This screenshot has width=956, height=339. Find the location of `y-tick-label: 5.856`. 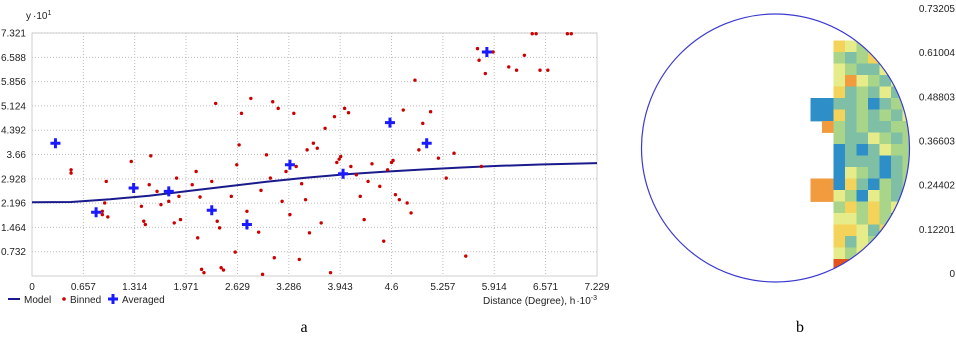

y-tick-label: 5.856 is located at coordinates (13, 82).